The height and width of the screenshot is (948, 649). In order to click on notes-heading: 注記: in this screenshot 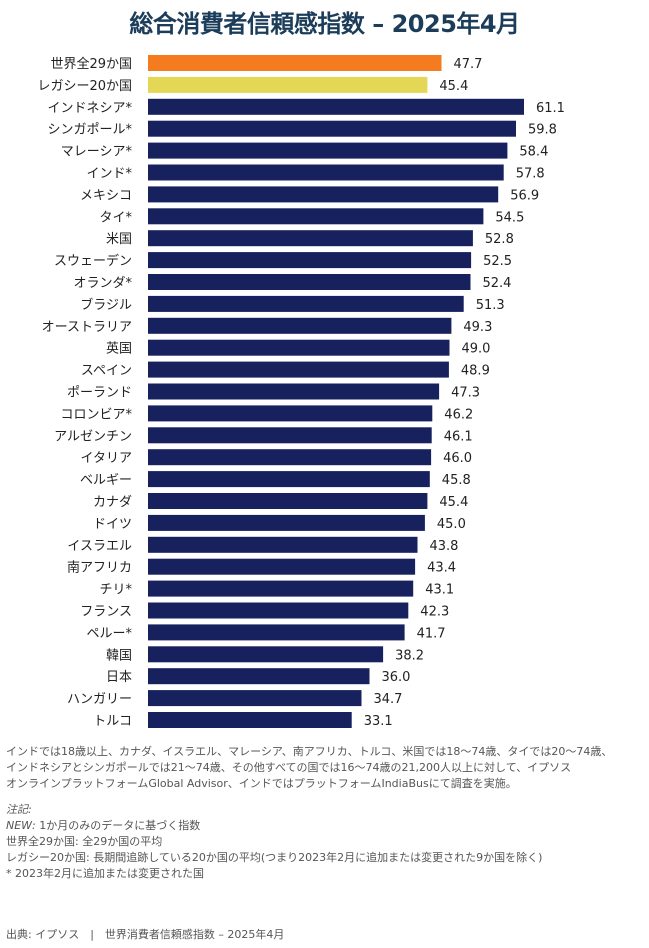, I will do `click(19, 809)`.